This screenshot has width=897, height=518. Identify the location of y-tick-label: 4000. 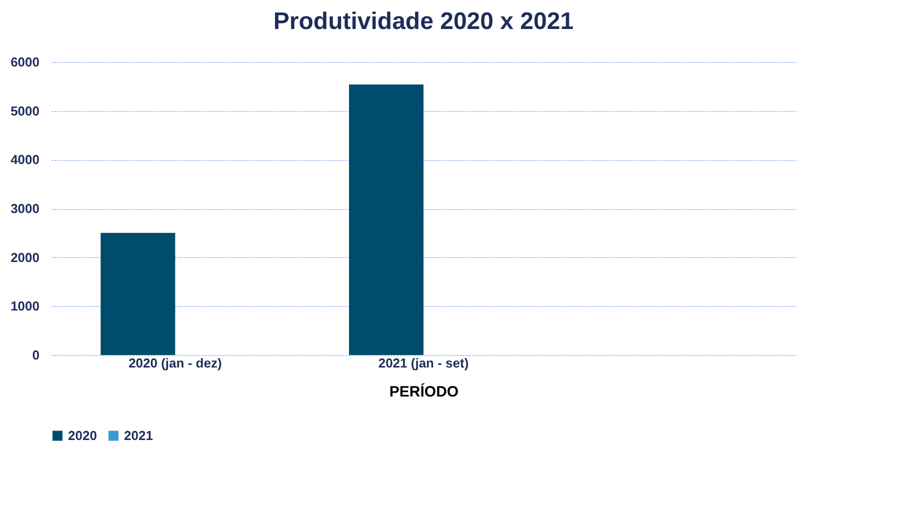
(25, 160).